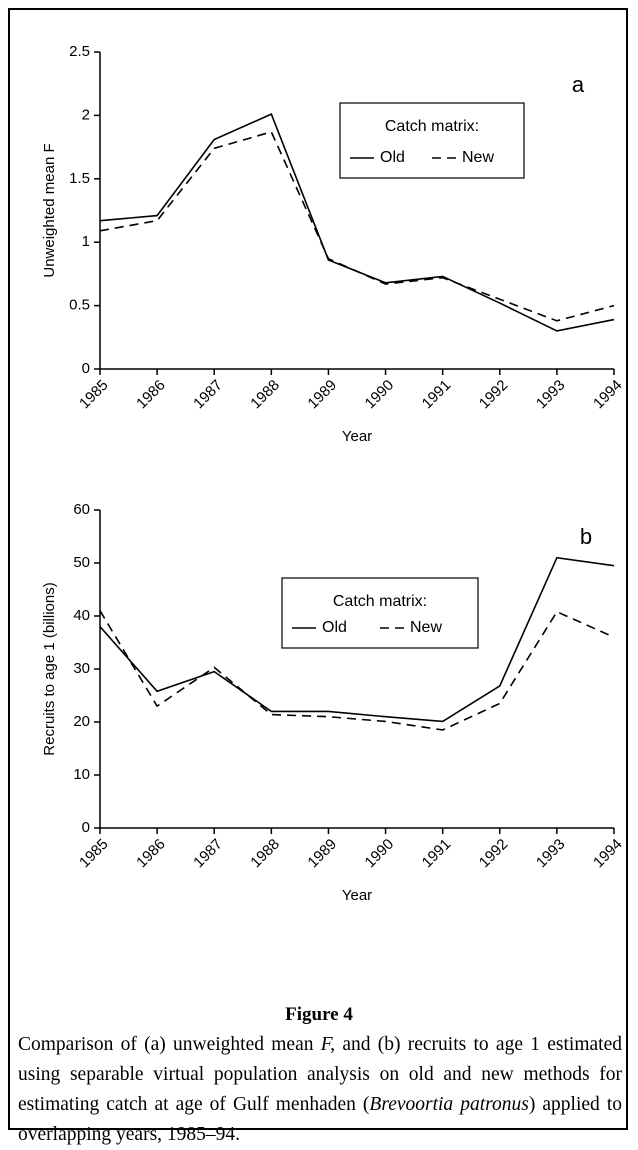  I want to click on caption-run: Brevoortia patronus, so click(449, 1104).